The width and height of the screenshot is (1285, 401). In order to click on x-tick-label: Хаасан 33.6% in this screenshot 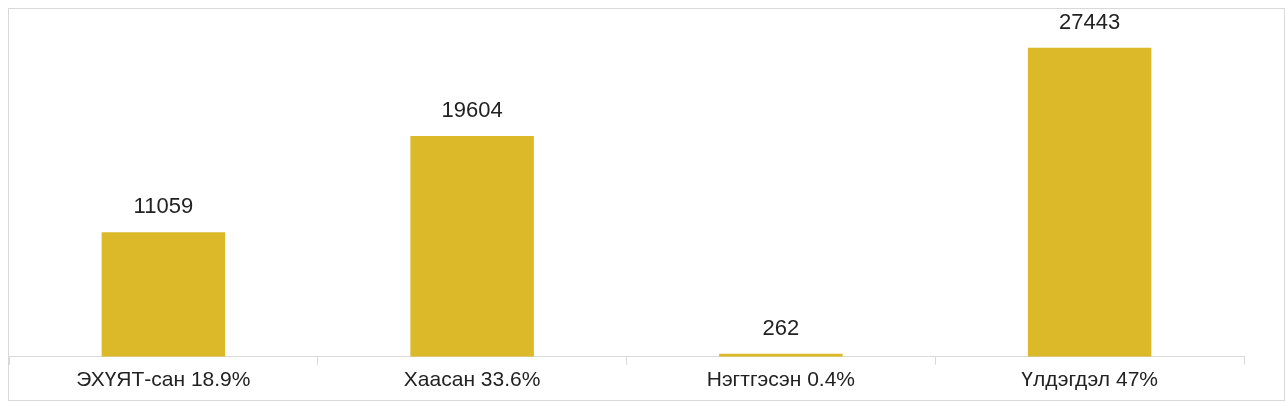, I will do `click(472, 379)`.